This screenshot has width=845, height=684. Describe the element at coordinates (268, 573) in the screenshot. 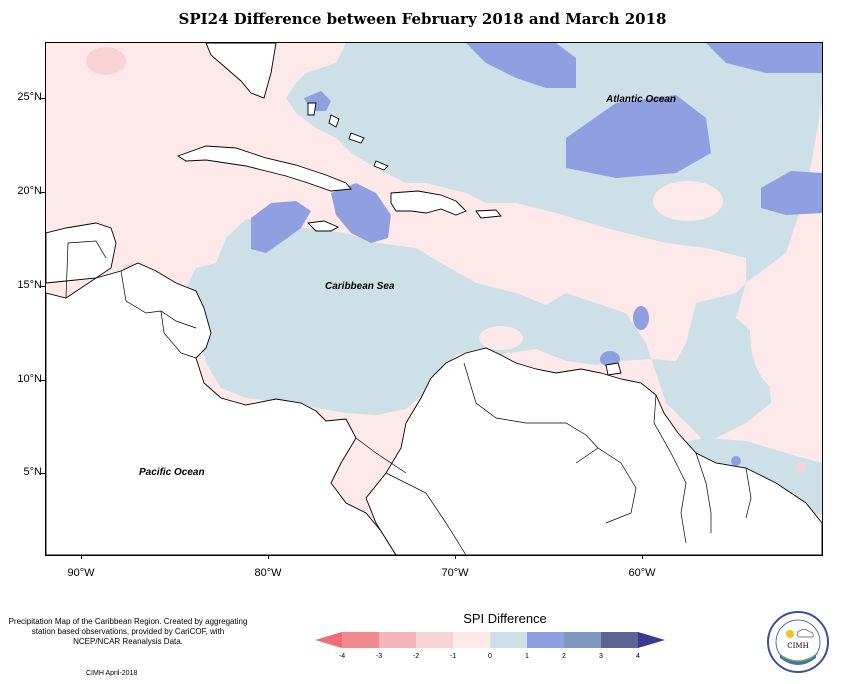

I see `lon-label-80w: 80°W` at that location.